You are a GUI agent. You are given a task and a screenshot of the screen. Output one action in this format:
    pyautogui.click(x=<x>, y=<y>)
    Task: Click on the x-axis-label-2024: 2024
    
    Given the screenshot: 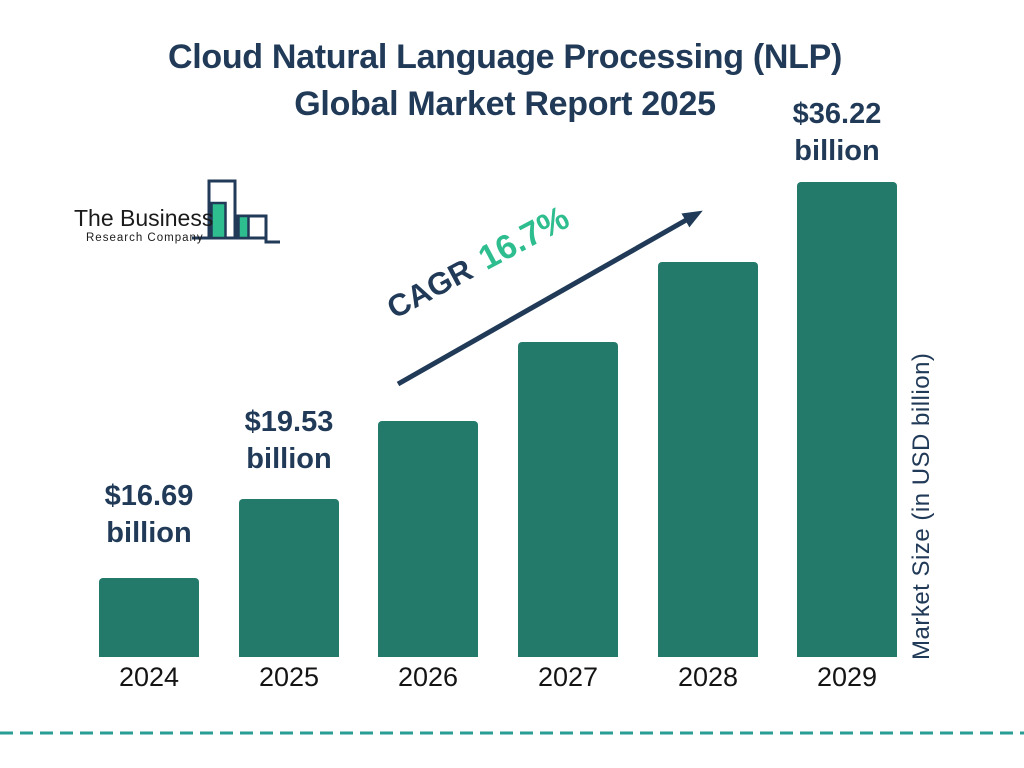 What is the action you would take?
    pyautogui.click(x=149, y=677)
    